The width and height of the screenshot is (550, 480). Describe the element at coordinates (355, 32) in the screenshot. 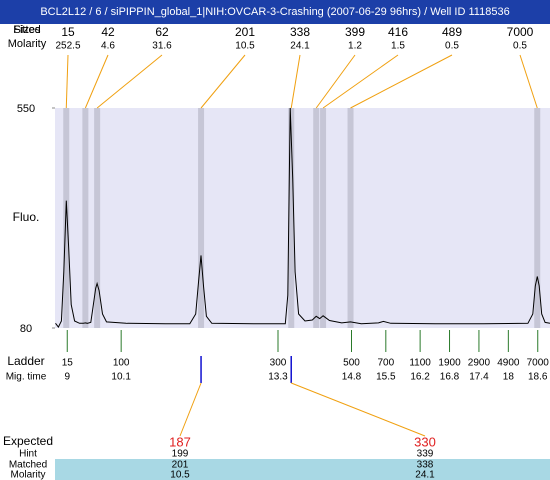

I see `peak-size: 399` at that location.